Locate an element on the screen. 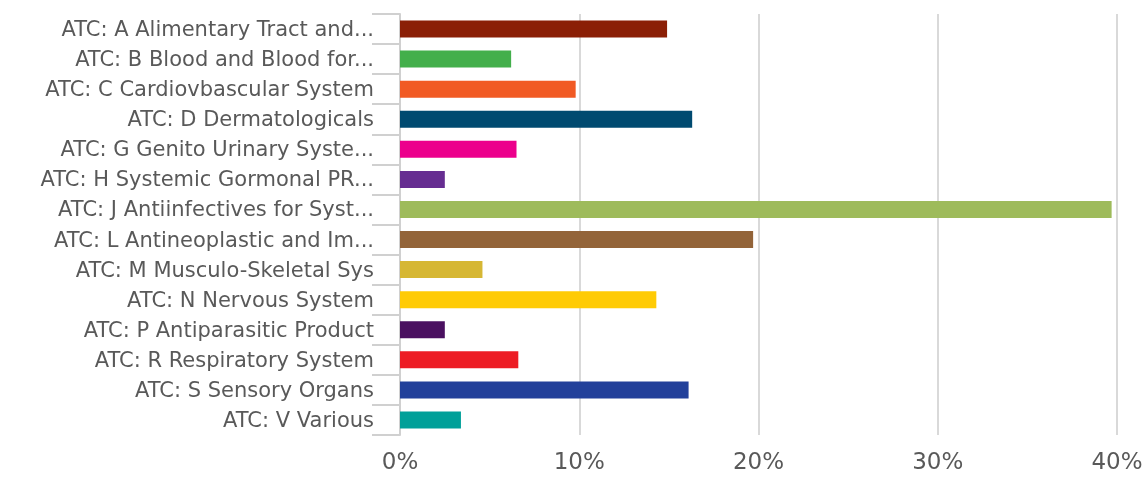 The image size is (1147, 485). y-tick-label: ATC: M Musculo-Skeletal Sys is located at coordinates (224, 269).